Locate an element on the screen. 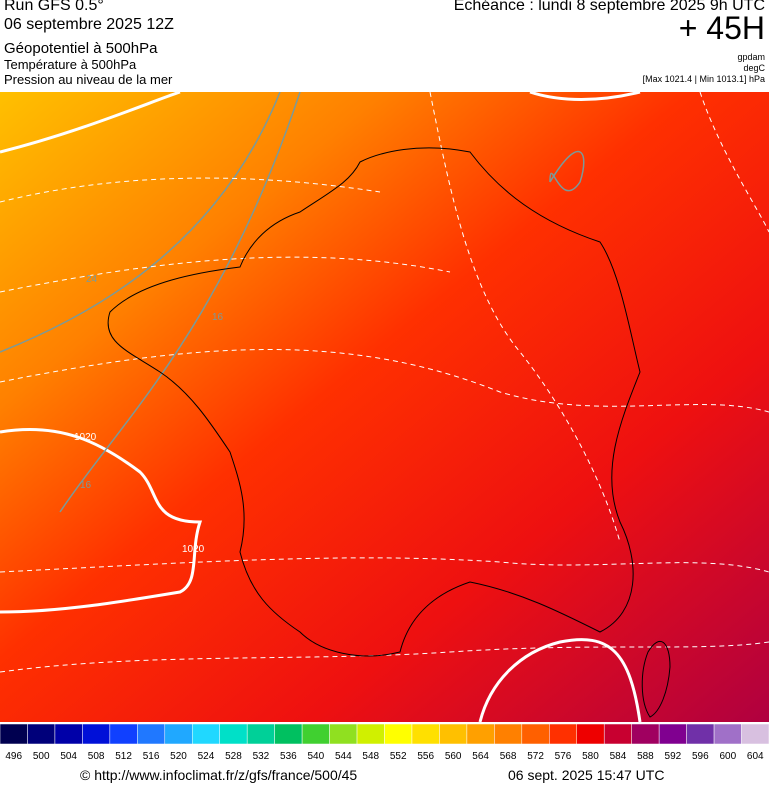  colorbar-label: 564 is located at coordinates (480, 756).